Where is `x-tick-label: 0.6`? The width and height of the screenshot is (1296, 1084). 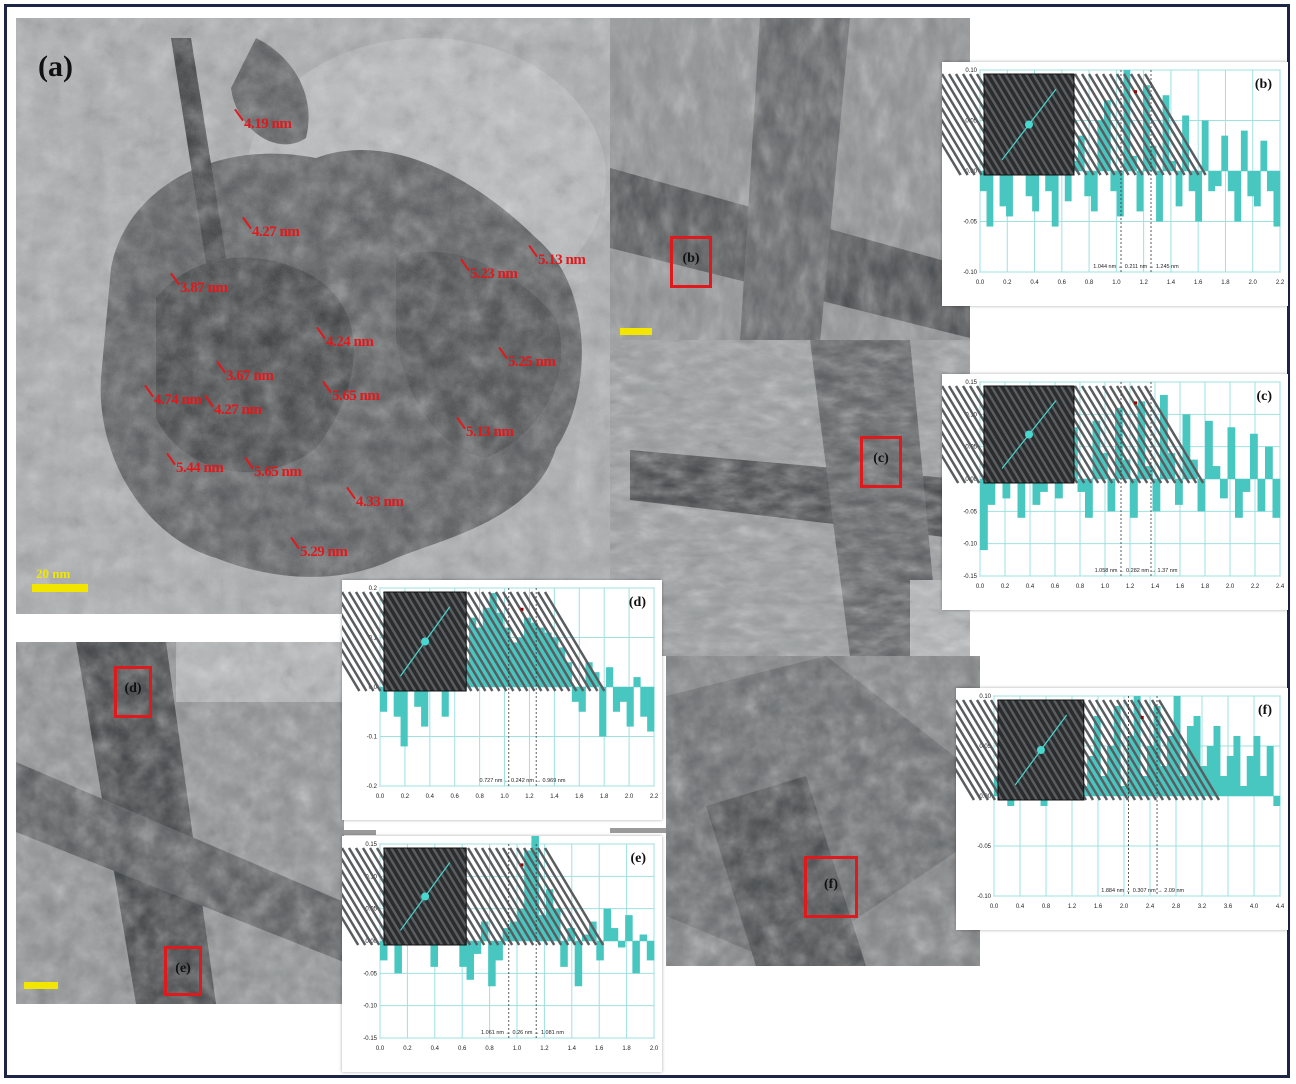
x-tick-label: 0.6 is located at coordinates (1062, 283).